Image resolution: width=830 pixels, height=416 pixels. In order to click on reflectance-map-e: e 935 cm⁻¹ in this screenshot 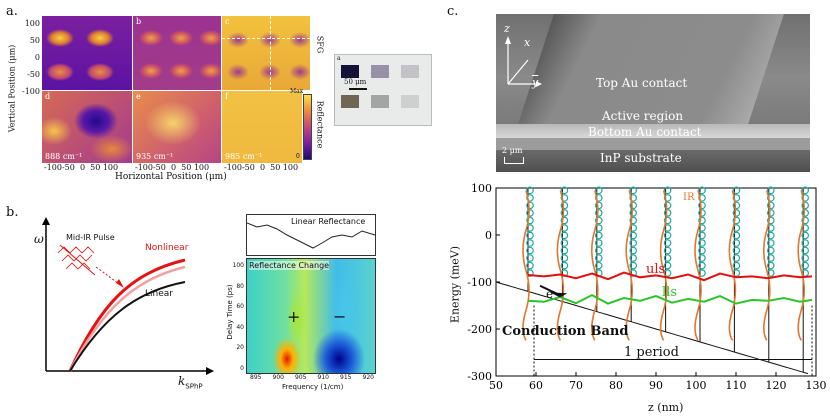, I will do `click(177, 127)`.